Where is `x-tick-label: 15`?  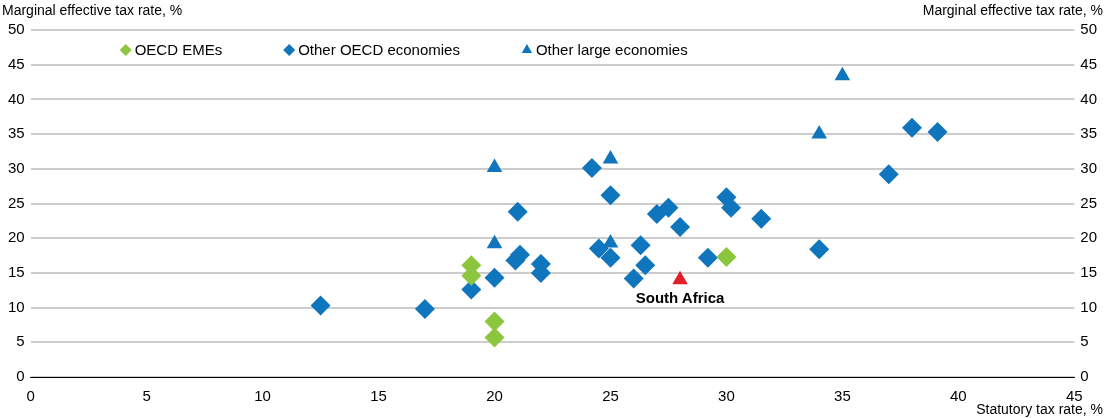
x-tick-label: 15 is located at coordinates (378, 396).